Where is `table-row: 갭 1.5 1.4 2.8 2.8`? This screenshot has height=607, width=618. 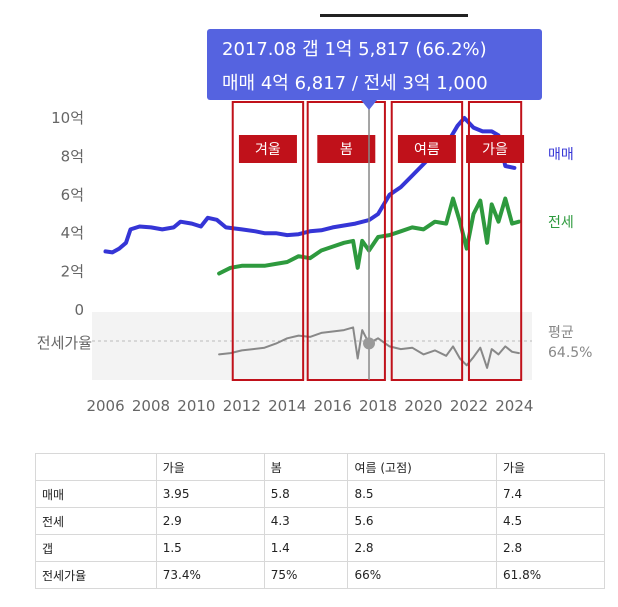
table-row: 갭 1.5 1.4 2.8 2.8 is located at coordinates (320, 548).